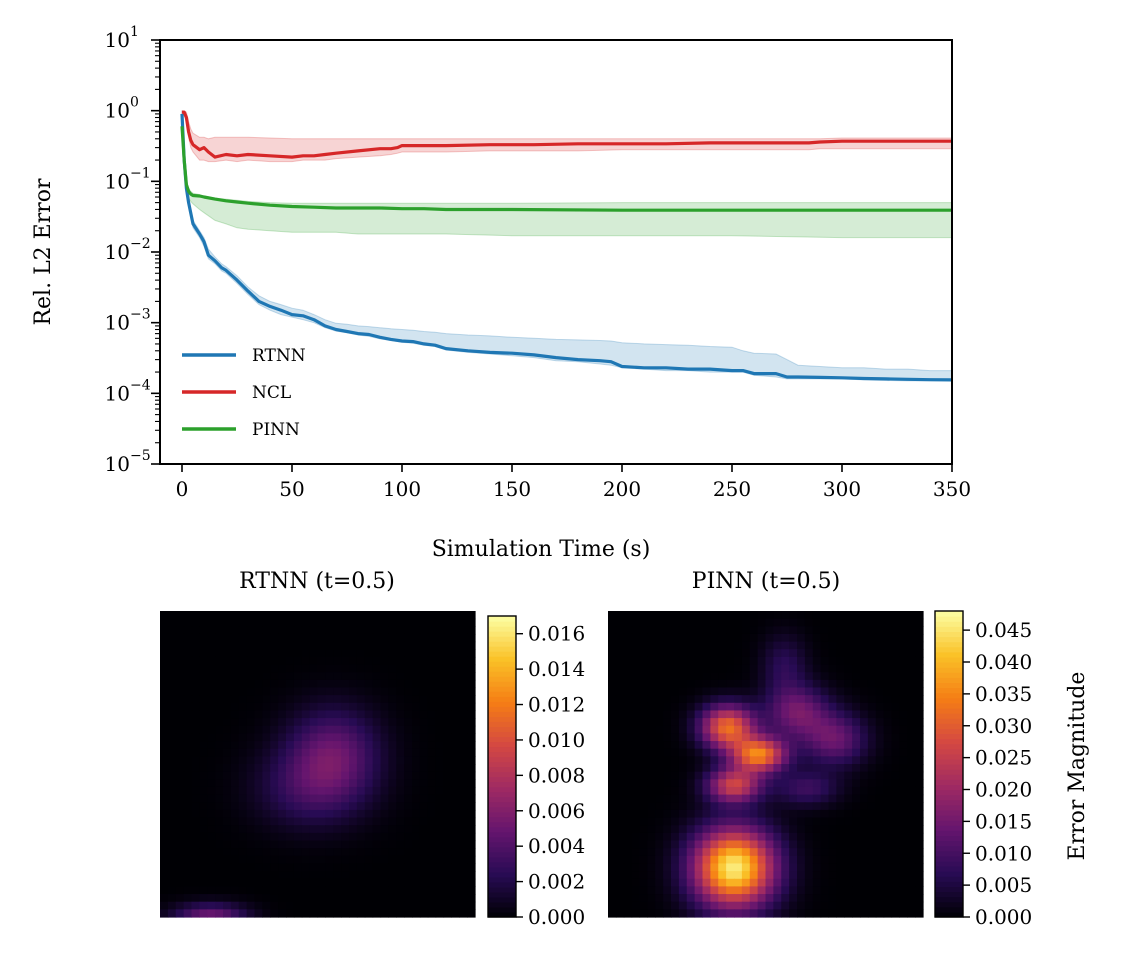 This screenshot has height=963, width=1122. I want to click on pinn-heatmap-title: PINN (t=0.5), so click(766, 581).